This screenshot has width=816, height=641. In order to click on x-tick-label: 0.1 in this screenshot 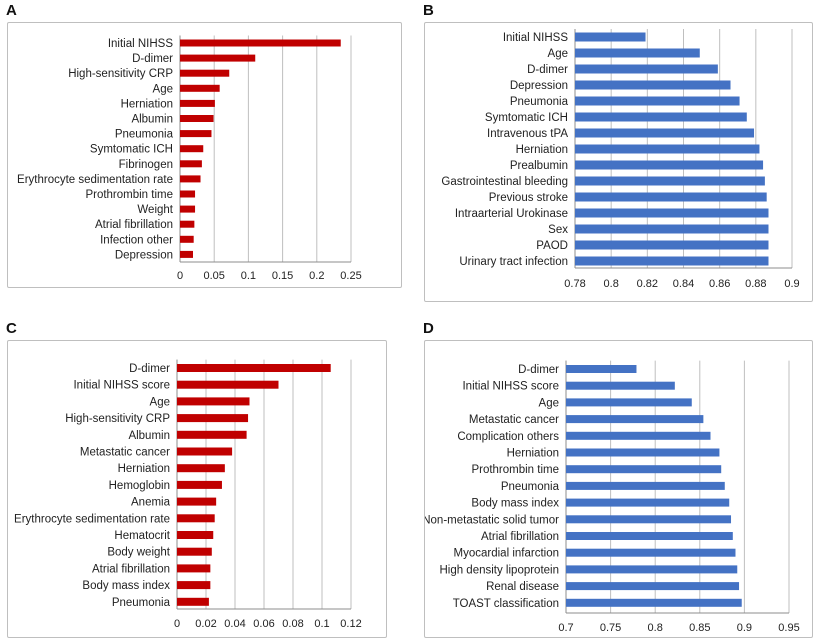, I will do `click(248, 276)`.